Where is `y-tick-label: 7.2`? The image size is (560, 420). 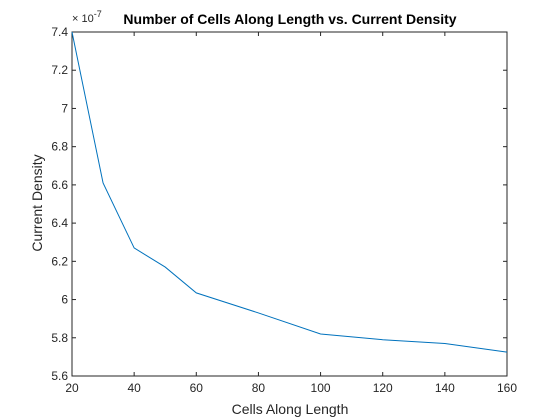 y-tick-label: 7.2 is located at coordinates (59, 70).